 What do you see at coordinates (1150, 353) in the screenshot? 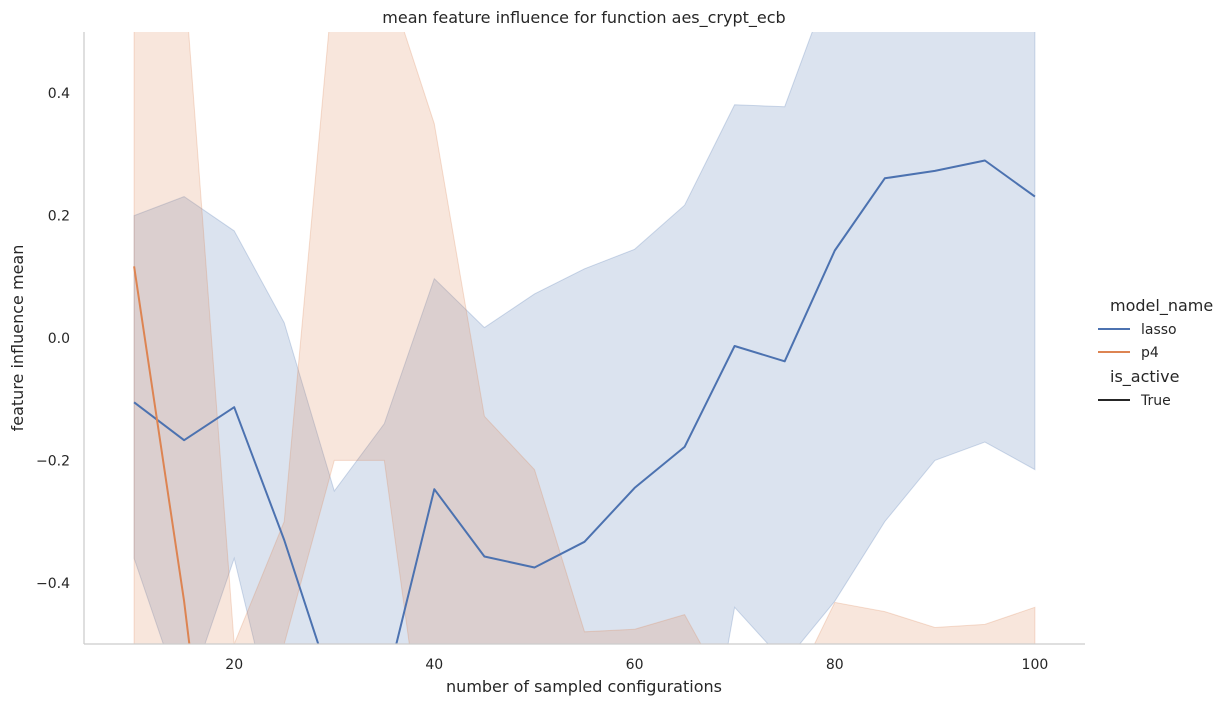
I see `legend-label-p4: p4` at bounding box center [1150, 353].